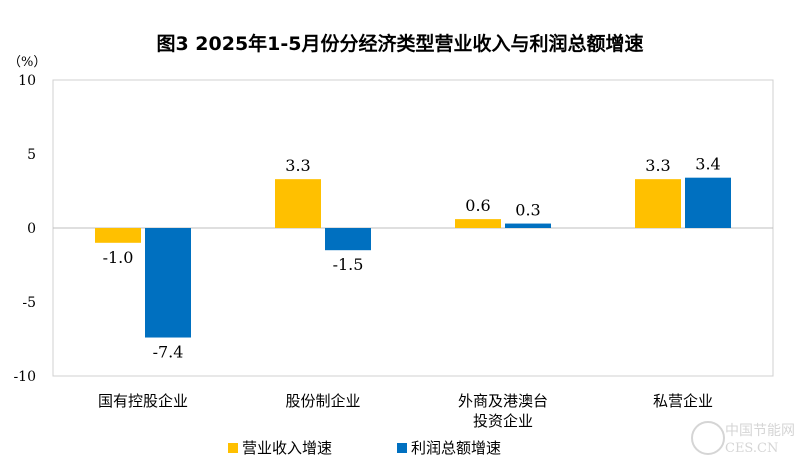 Image resolution: width=800 pixels, height=468 pixels. Describe the element at coordinates (24, 377) in the screenshot. I see `y-tick-label: -10` at that location.